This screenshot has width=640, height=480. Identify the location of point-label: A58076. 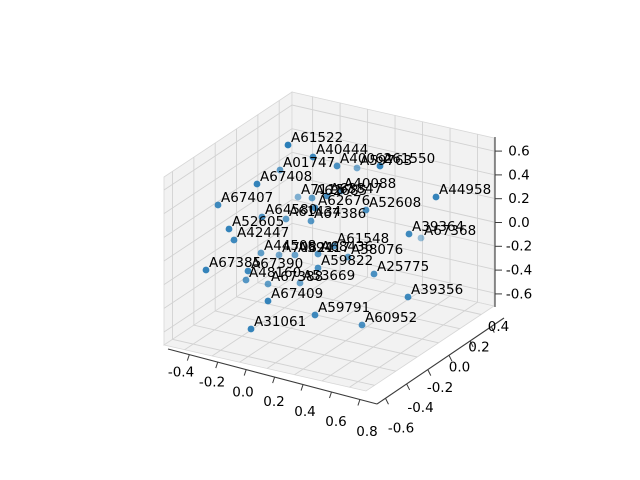
(377, 250).